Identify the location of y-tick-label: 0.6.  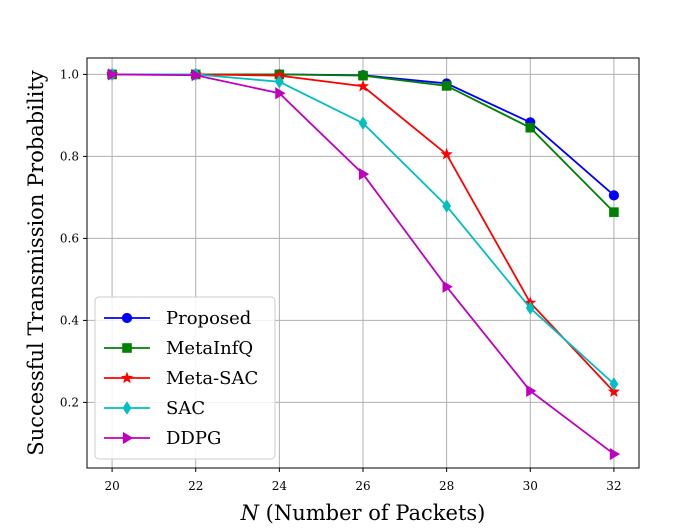
(69, 238).